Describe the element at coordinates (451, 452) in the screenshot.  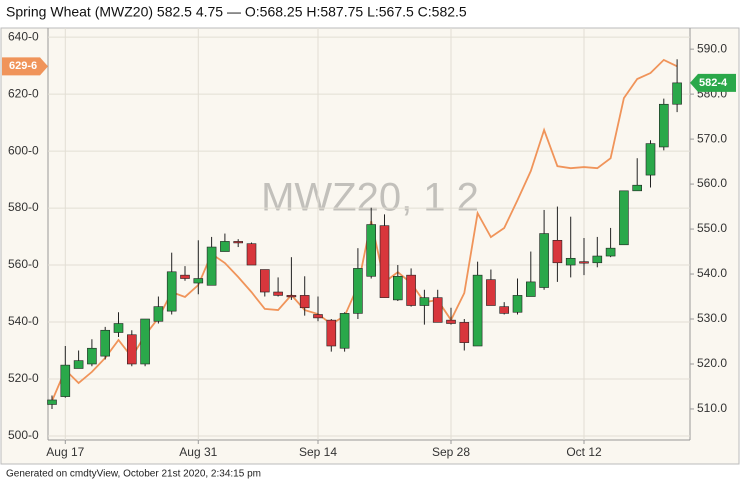
I see `x-tick-label: Sep 28` at that location.